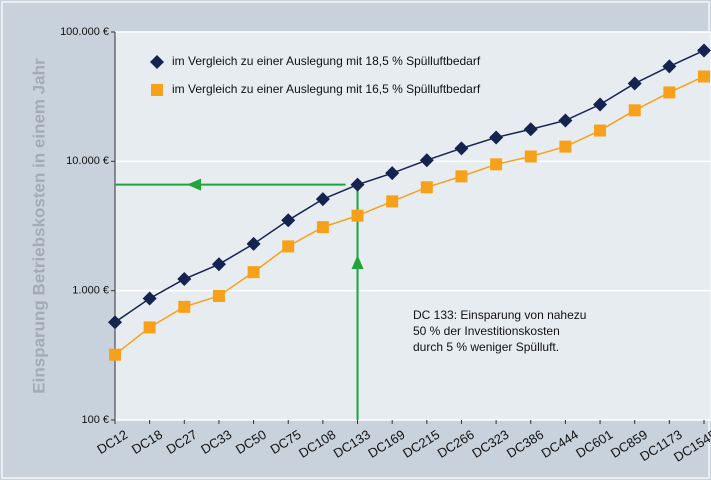  Describe the element at coordinates (95, 420) in the screenshot. I see `y-tick-label: 100 €` at that location.